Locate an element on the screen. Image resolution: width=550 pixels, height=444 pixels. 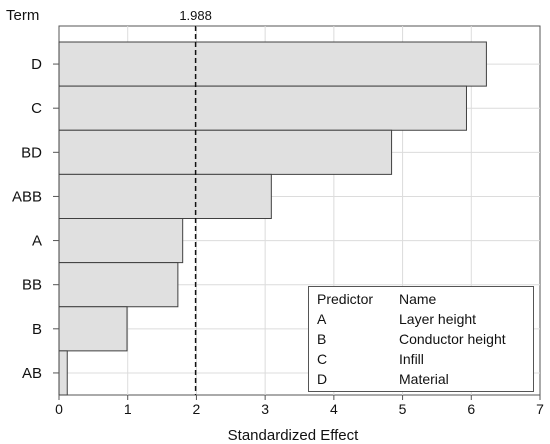
bar-a is located at coordinates (121, 241).